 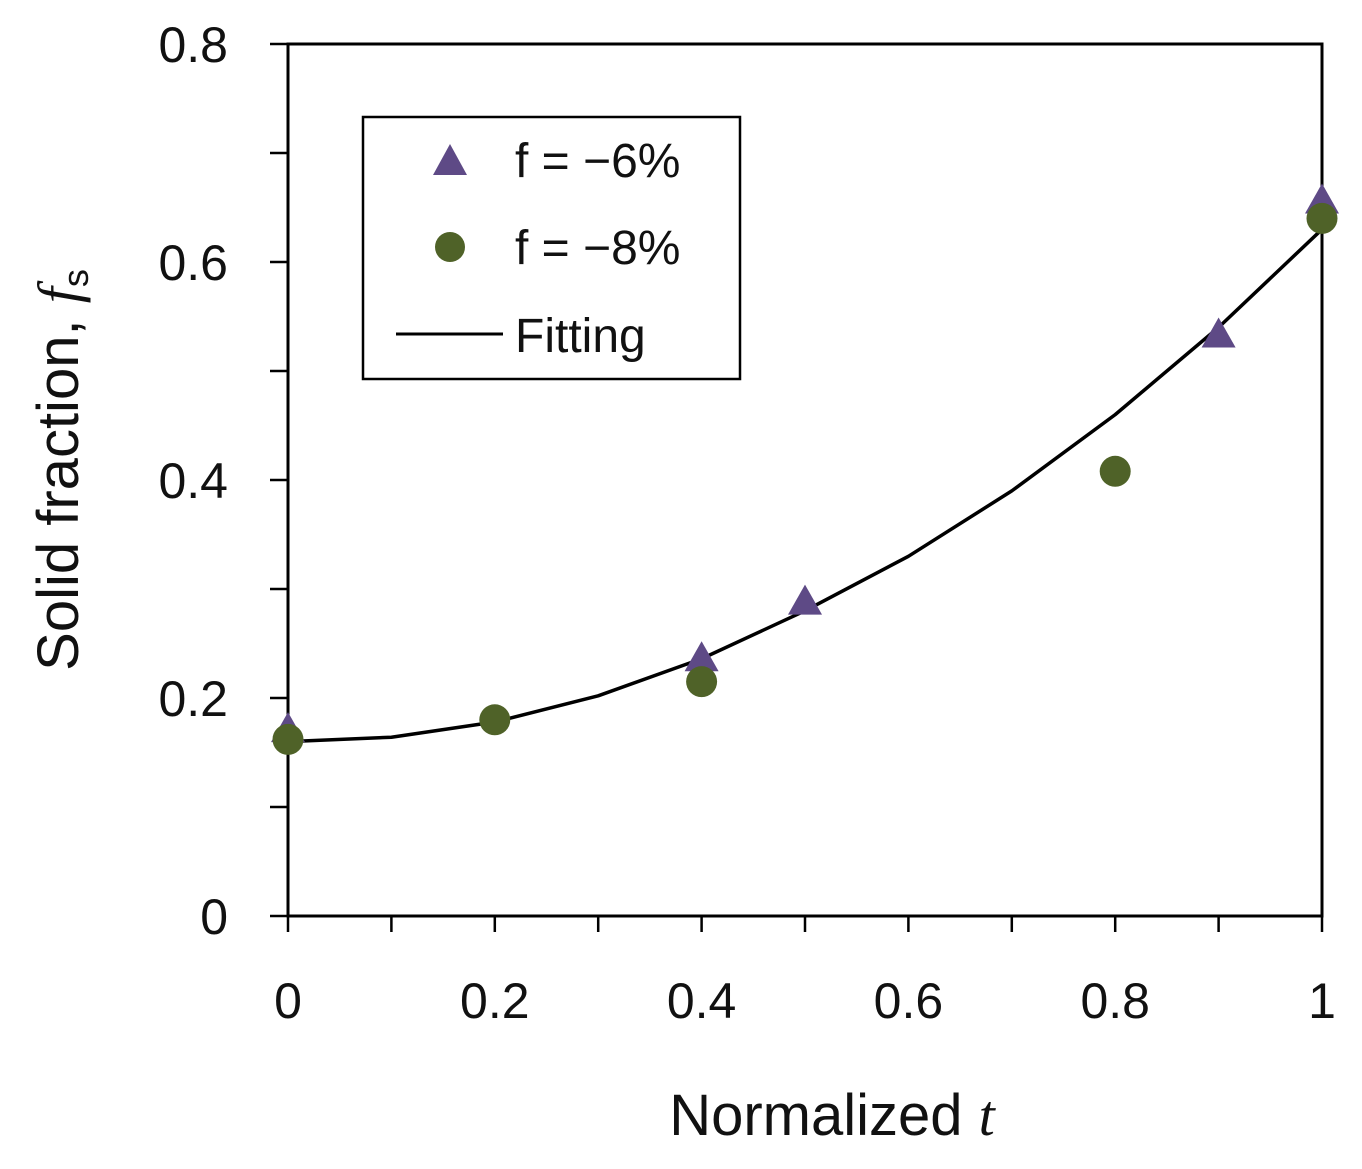 What do you see at coordinates (1115, 1001) in the screenshot?
I see `x-tick-label-4: 0.8` at bounding box center [1115, 1001].